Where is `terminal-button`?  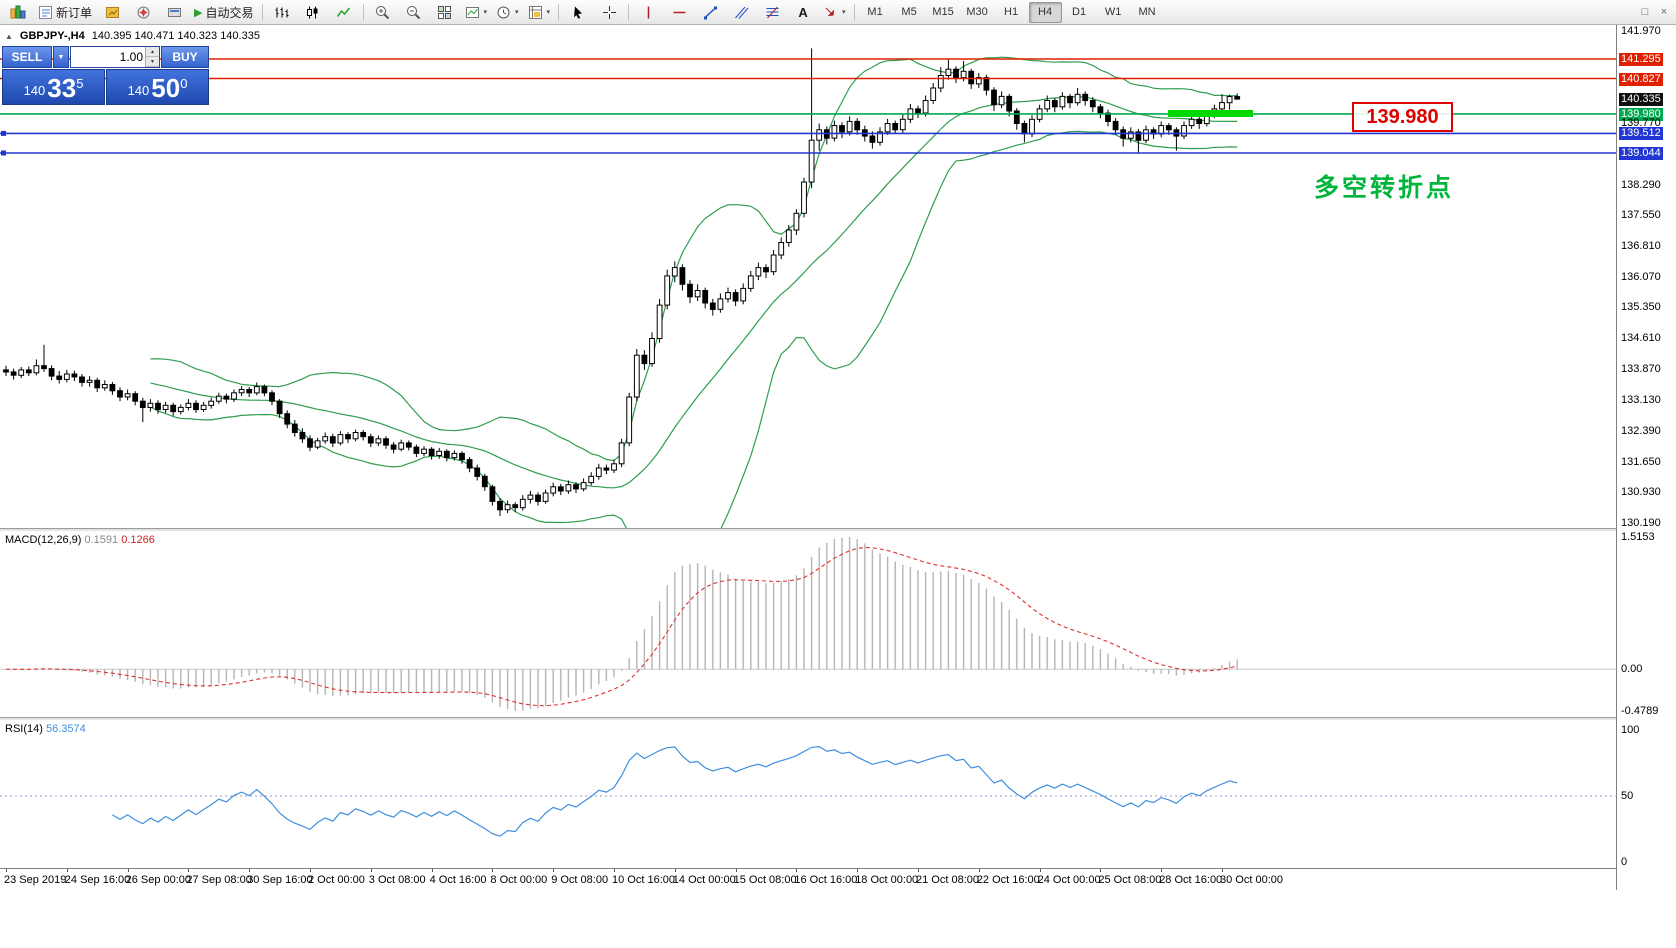 terminal-button is located at coordinates (174, 12).